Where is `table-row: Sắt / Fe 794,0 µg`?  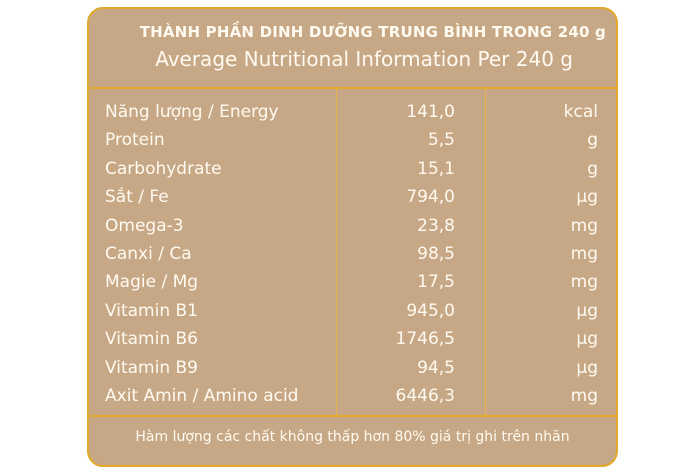 table-row: Sắt / Fe 794,0 µg is located at coordinates (352, 197).